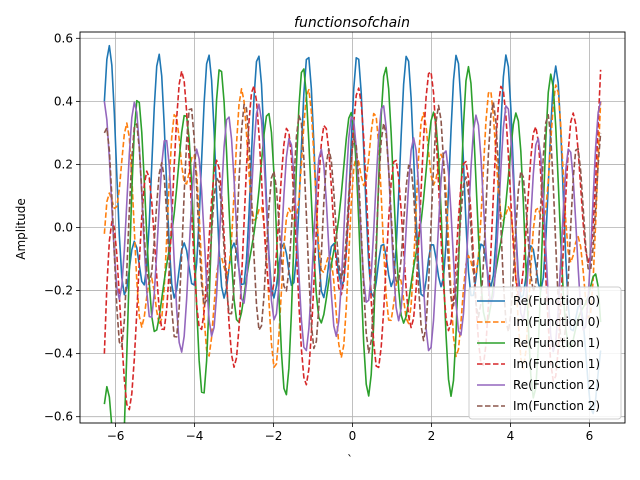 The width and height of the screenshot is (640, 480). Describe the element at coordinates (432, 436) in the screenshot. I see `x-tick-label: 2` at that location.